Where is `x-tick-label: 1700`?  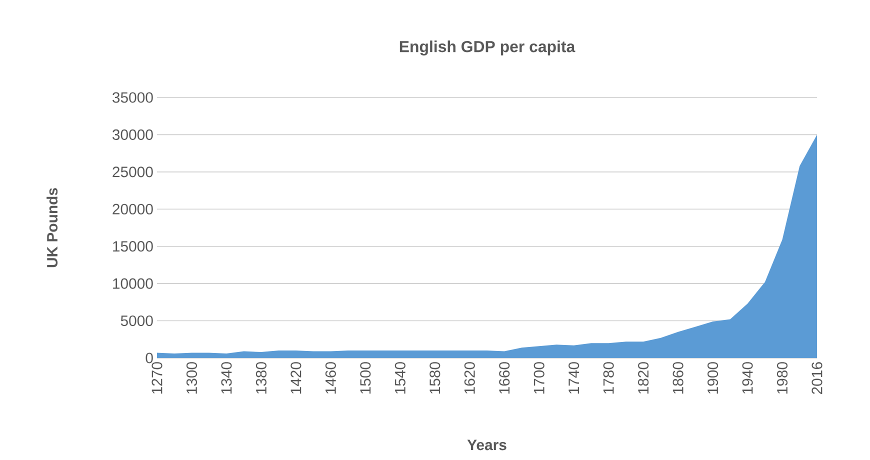
x-tick-label: 1700 is located at coordinates (539, 378).